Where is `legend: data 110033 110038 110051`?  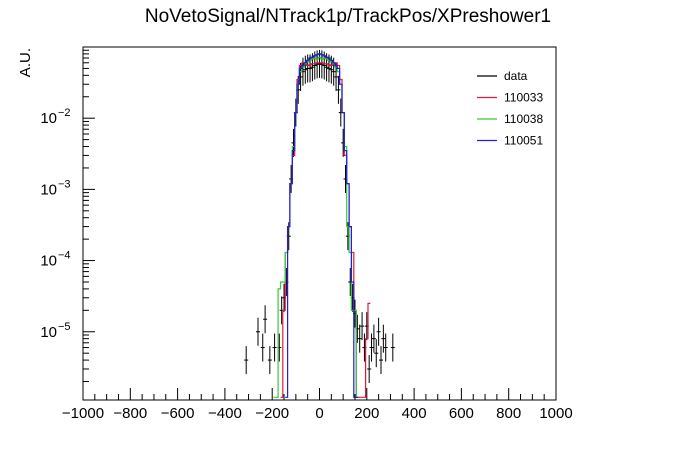 legend: data 110033 110038 110051 is located at coordinates (510, 108).